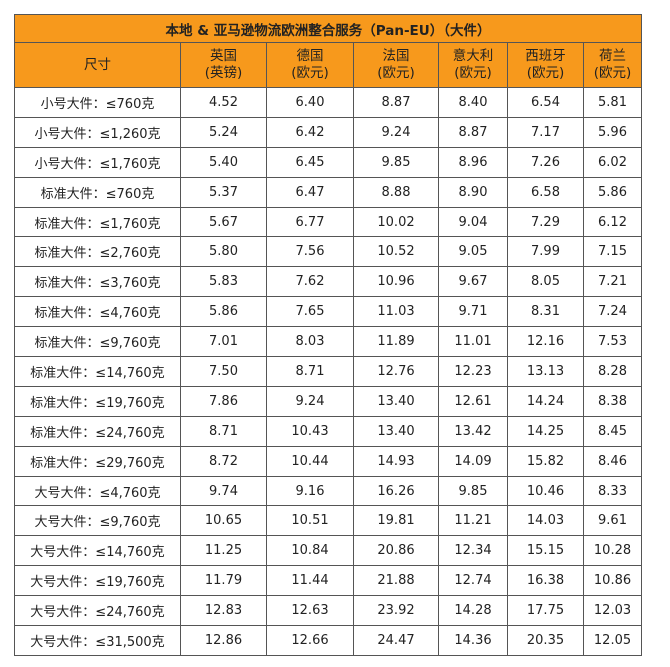 This screenshot has height=667, width=670. I want to click on fee-cell: 7.56, so click(310, 252).